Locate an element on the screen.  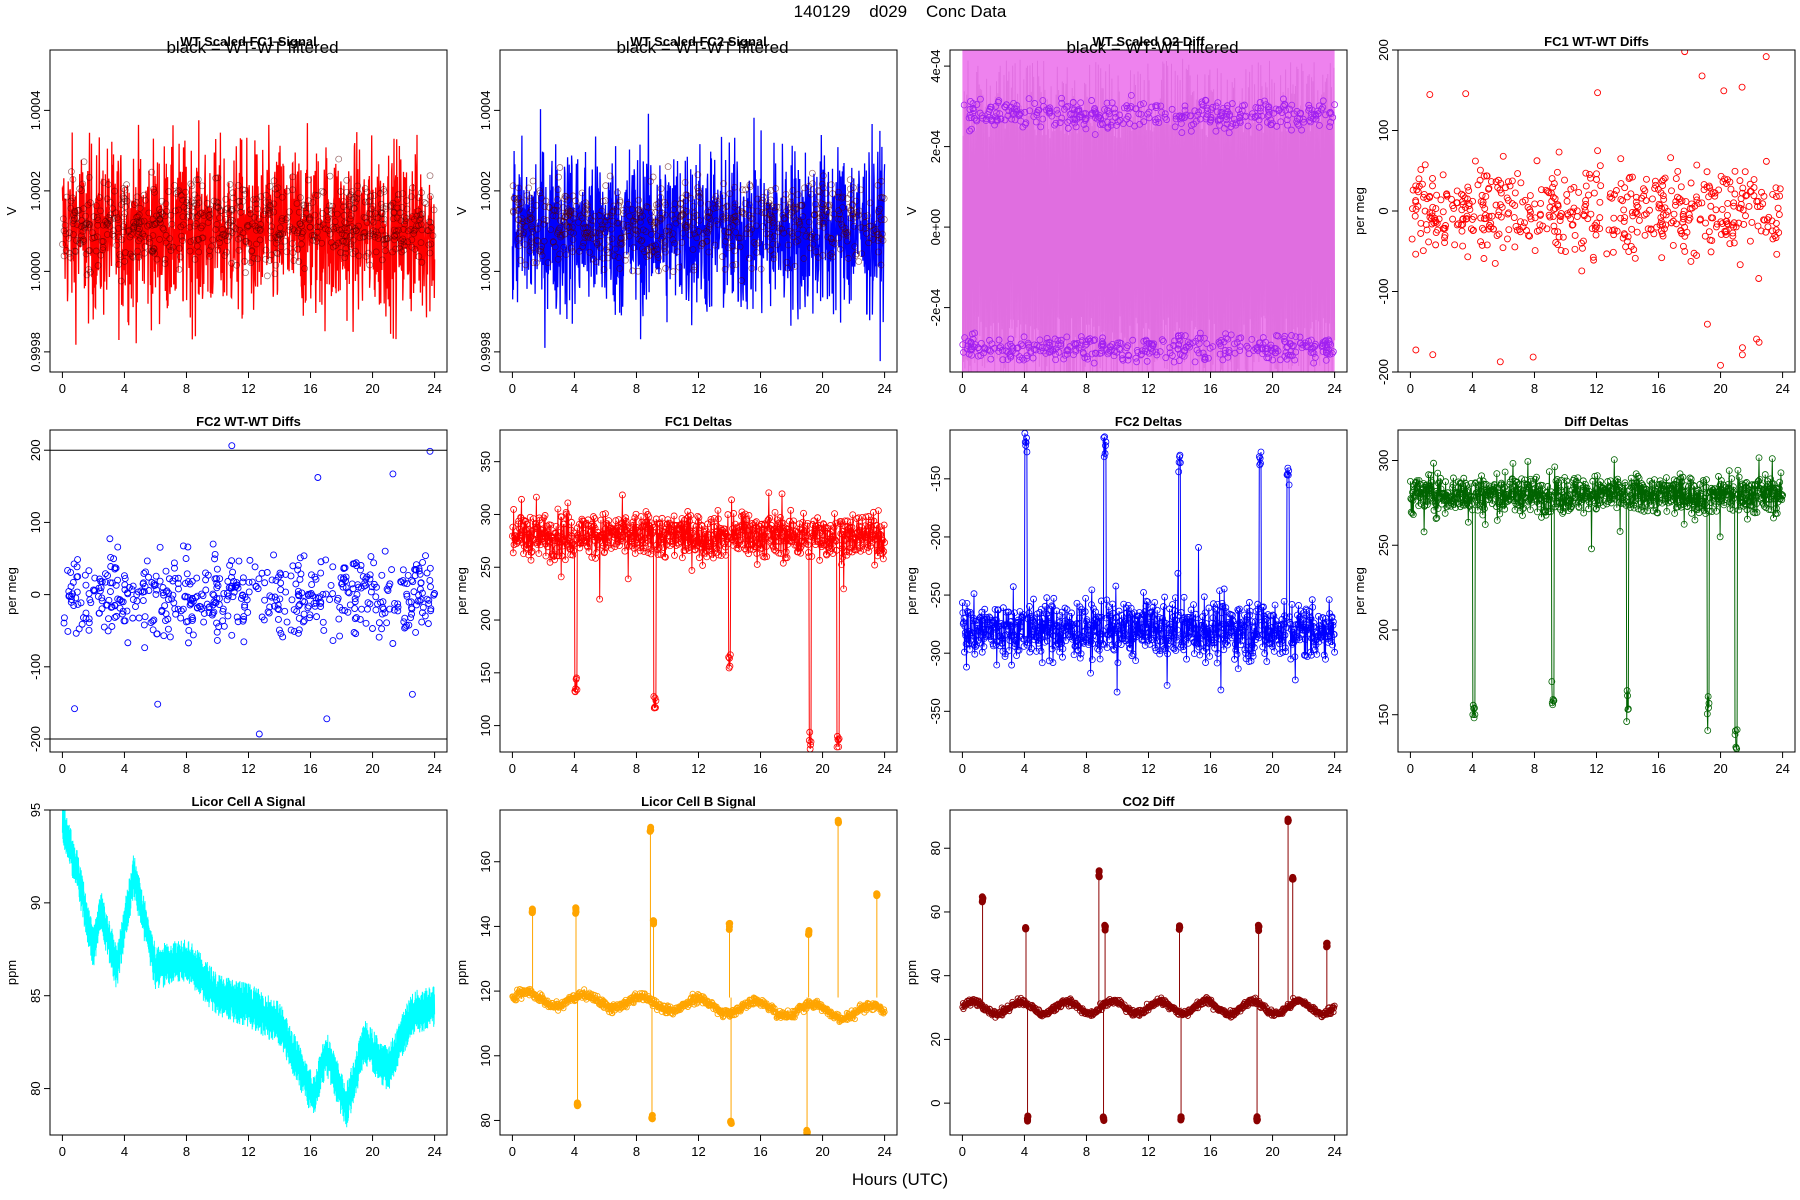
x-tick-label: 8 is located at coordinates (1086, 388).